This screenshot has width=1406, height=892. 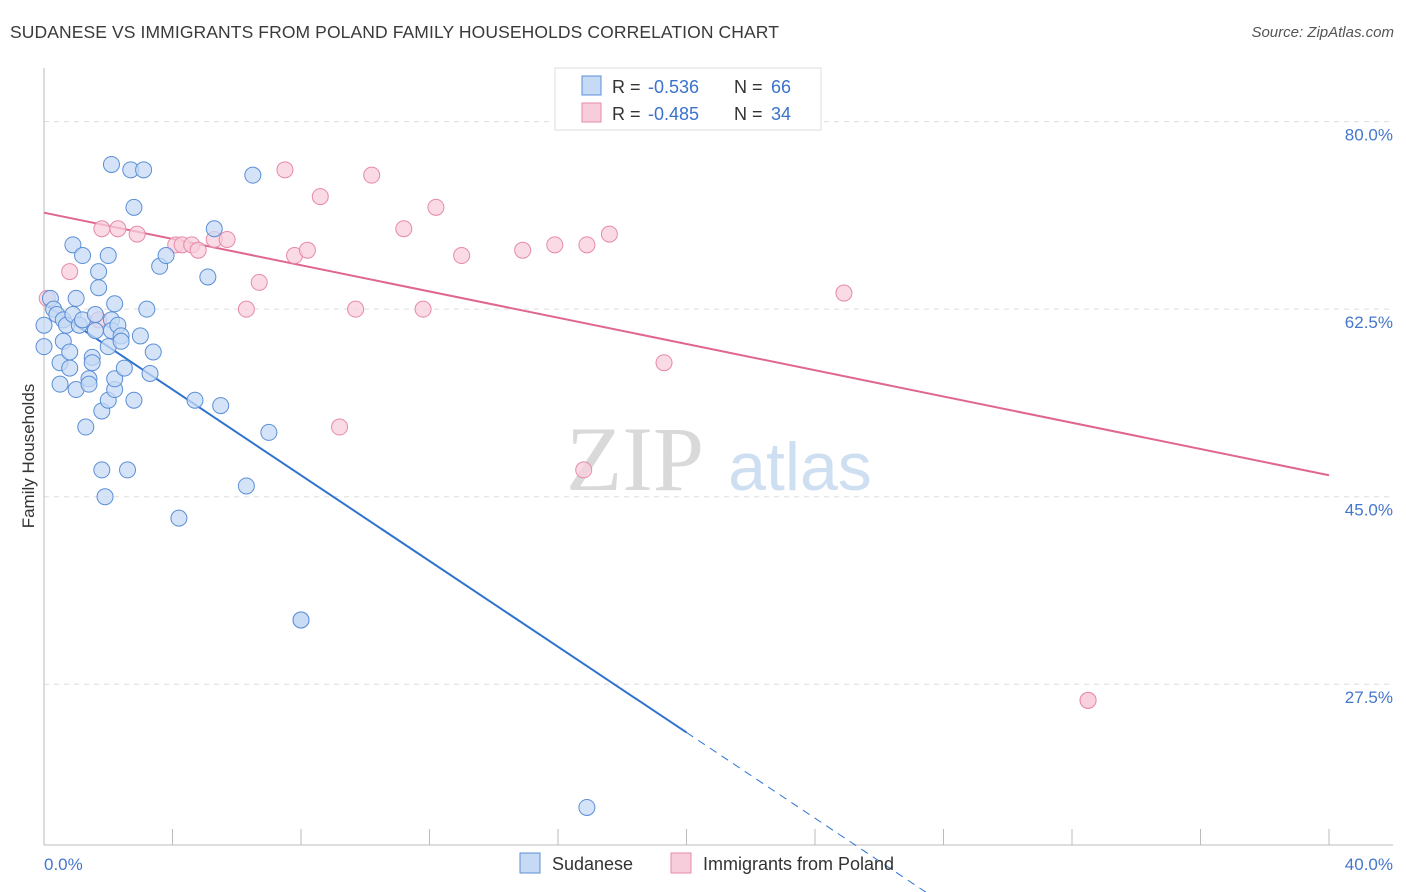 What do you see at coordinates (1369, 135) in the screenshot?
I see `y-tick-label: 80.0%` at bounding box center [1369, 135].